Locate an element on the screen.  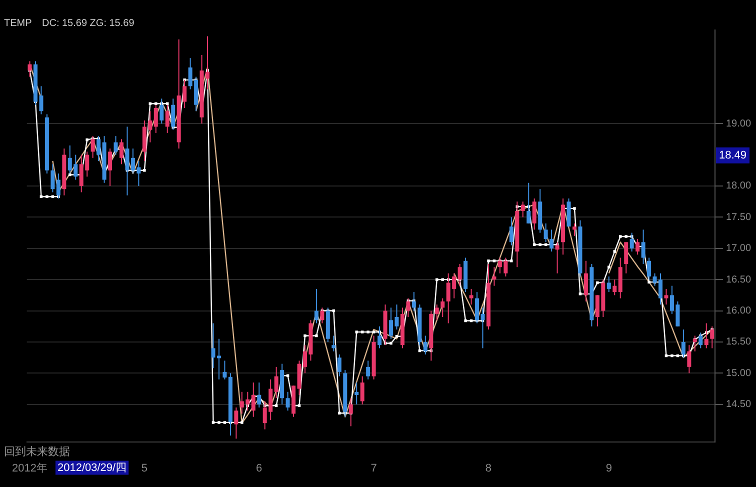
x-tick-label: 8 is located at coordinates (488, 468).